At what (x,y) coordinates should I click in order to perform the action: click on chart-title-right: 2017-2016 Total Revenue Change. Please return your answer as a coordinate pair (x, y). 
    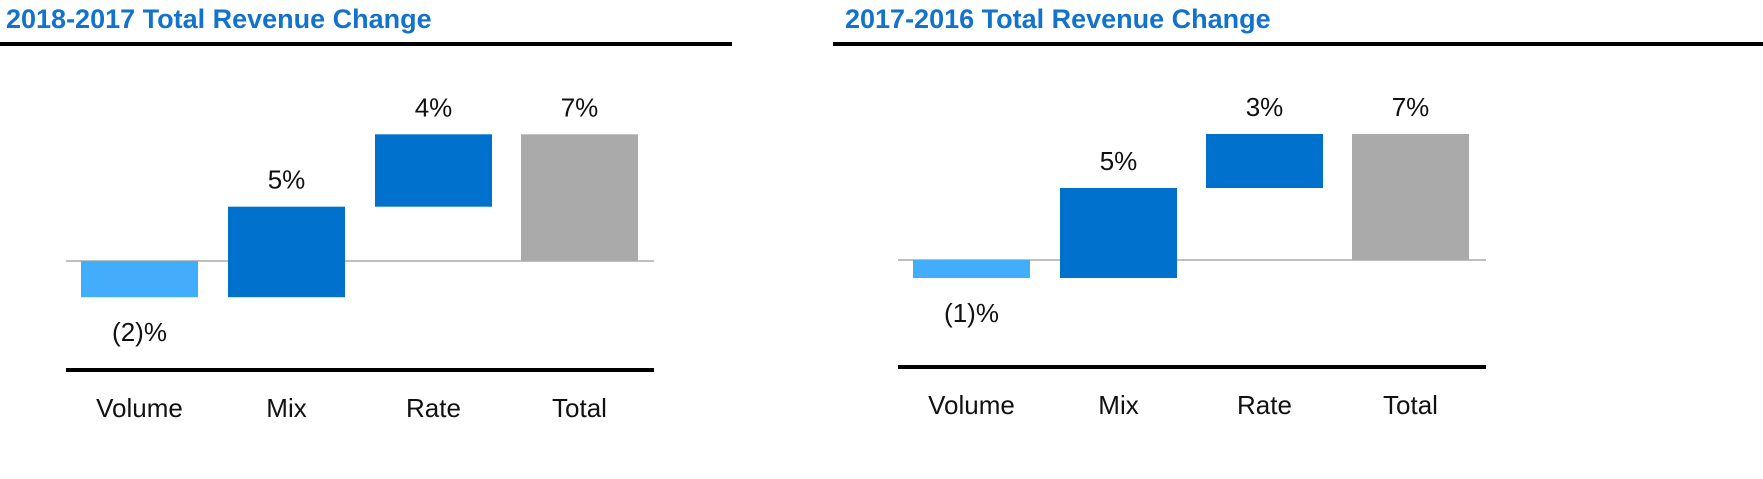
    Looking at the image, I should click on (1058, 19).